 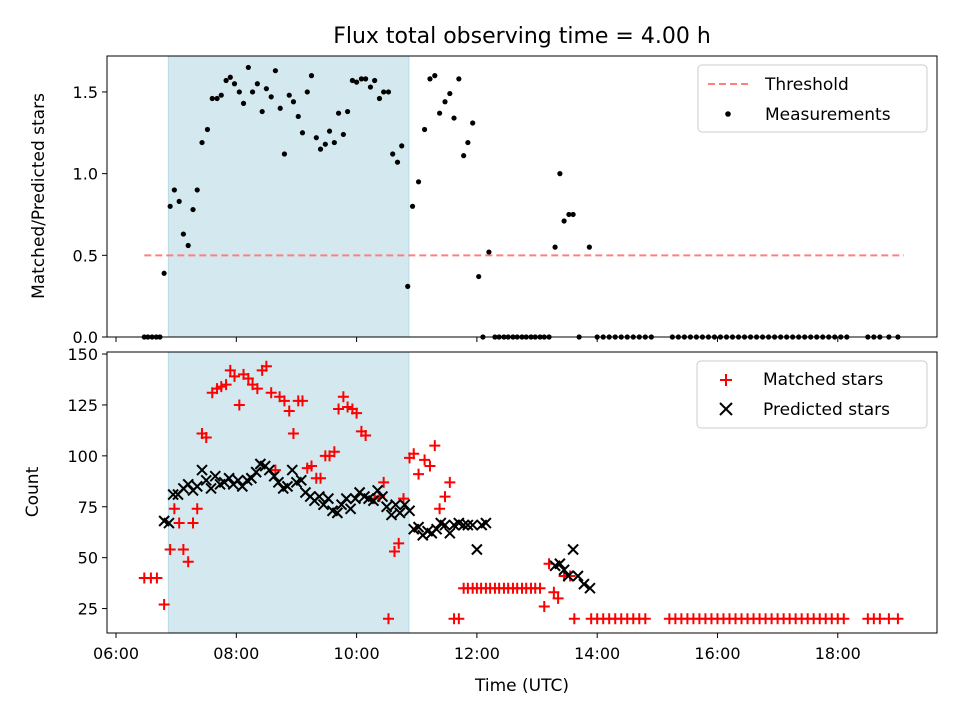 I want to click on x-tick-label: 08:00, so click(x=236, y=653).